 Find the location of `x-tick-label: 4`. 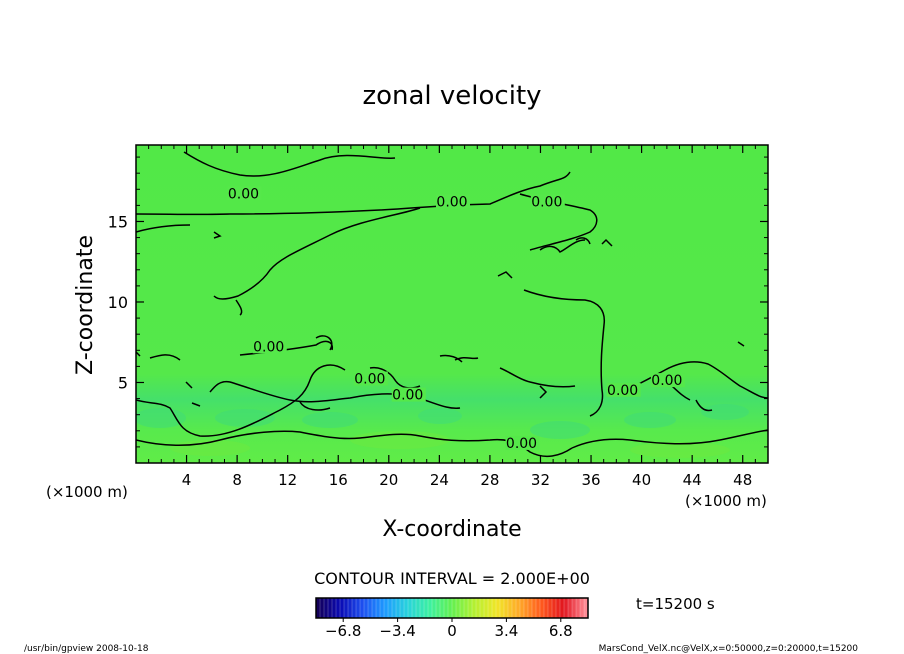

x-tick-label: 4 is located at coordinates (187, 480).